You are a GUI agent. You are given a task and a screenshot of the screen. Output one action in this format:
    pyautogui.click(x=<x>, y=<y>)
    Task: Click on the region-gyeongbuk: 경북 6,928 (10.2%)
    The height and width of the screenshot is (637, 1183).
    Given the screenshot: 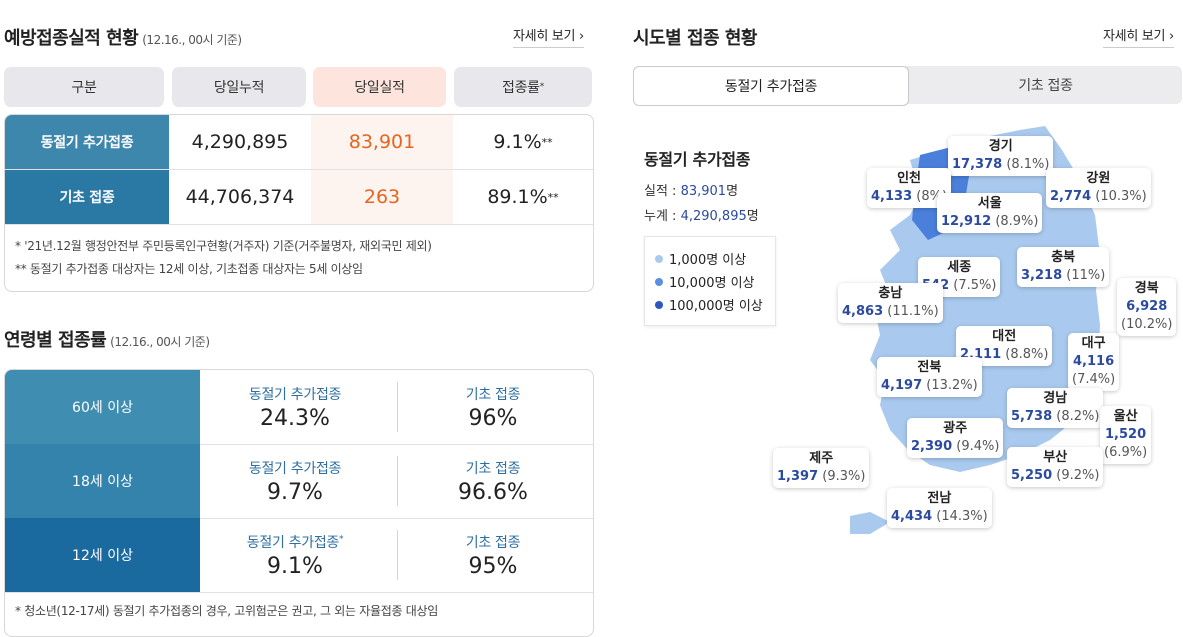 What is the action you would take?
    pyautogui.click(x=1147, y=307)
    